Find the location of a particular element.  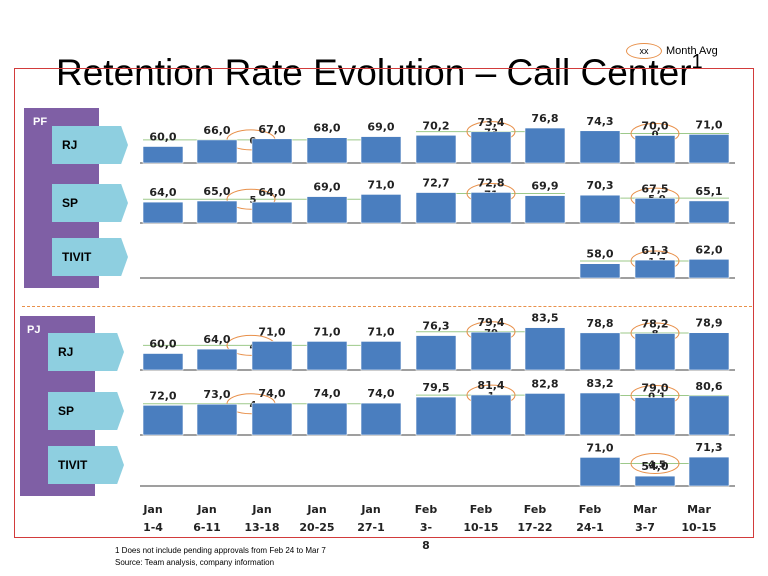

segment-pj-sp: SP is located at coordinates (86, 411).